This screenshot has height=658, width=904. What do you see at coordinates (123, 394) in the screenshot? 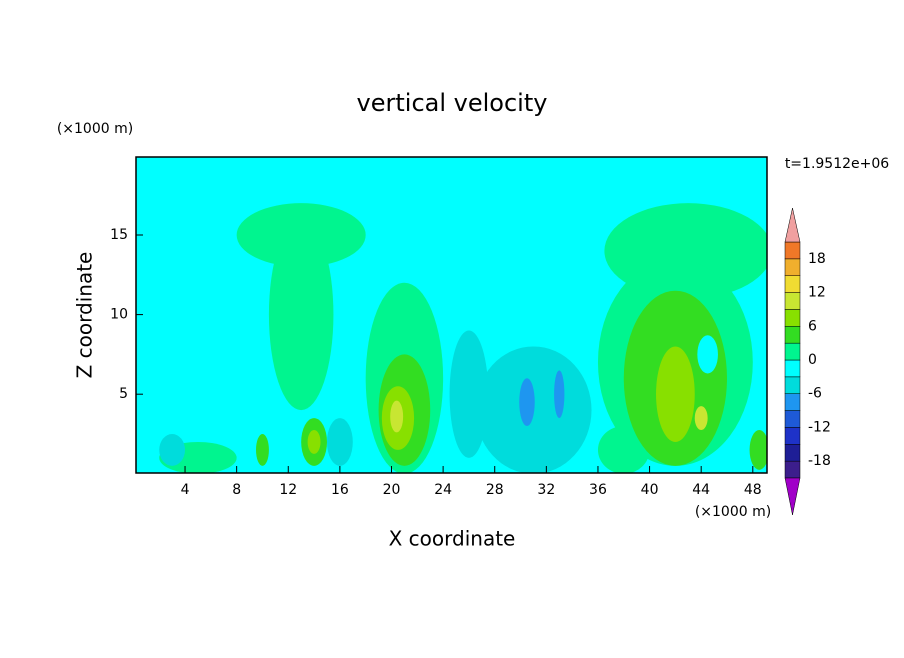
I see `y-tick-label: 5` at bounding box center [123, 394].